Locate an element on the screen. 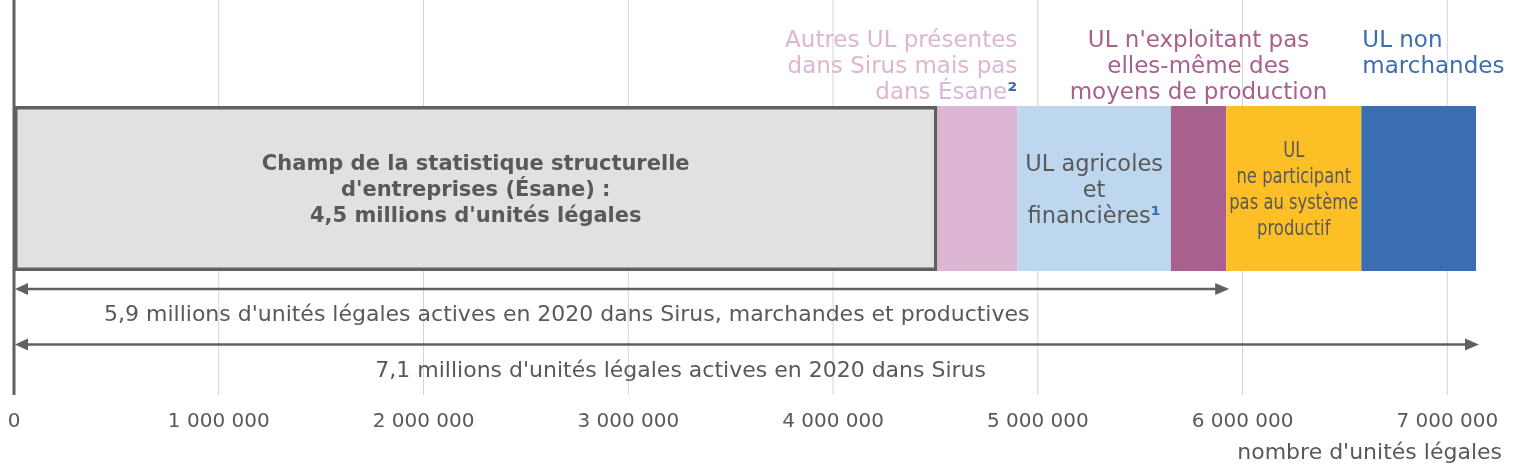 Image resolution: width=1531 pixels, height=471 pixels. x-tick-label: 5 000 000 is located at coordinates (1037, 420).